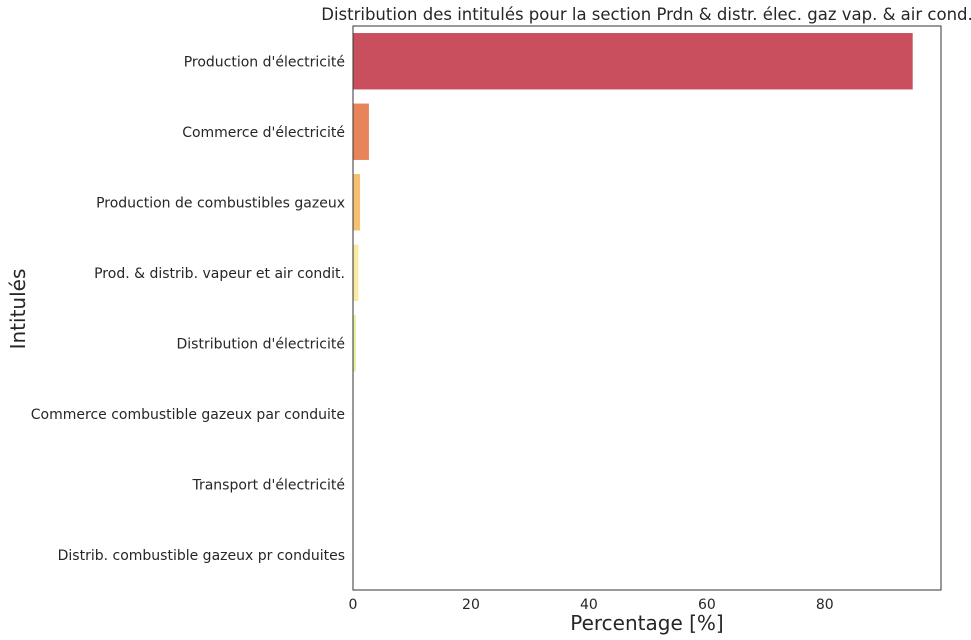  I want to click on x-tick-labels: 0 20 40 60 80, so click(591, 605).